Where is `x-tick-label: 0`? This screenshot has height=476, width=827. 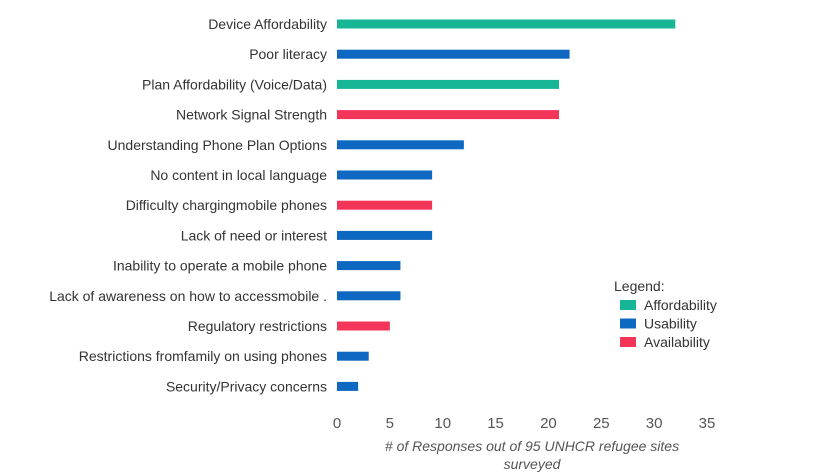
x-tick-label: 0 is located at coordinates (337, 423).